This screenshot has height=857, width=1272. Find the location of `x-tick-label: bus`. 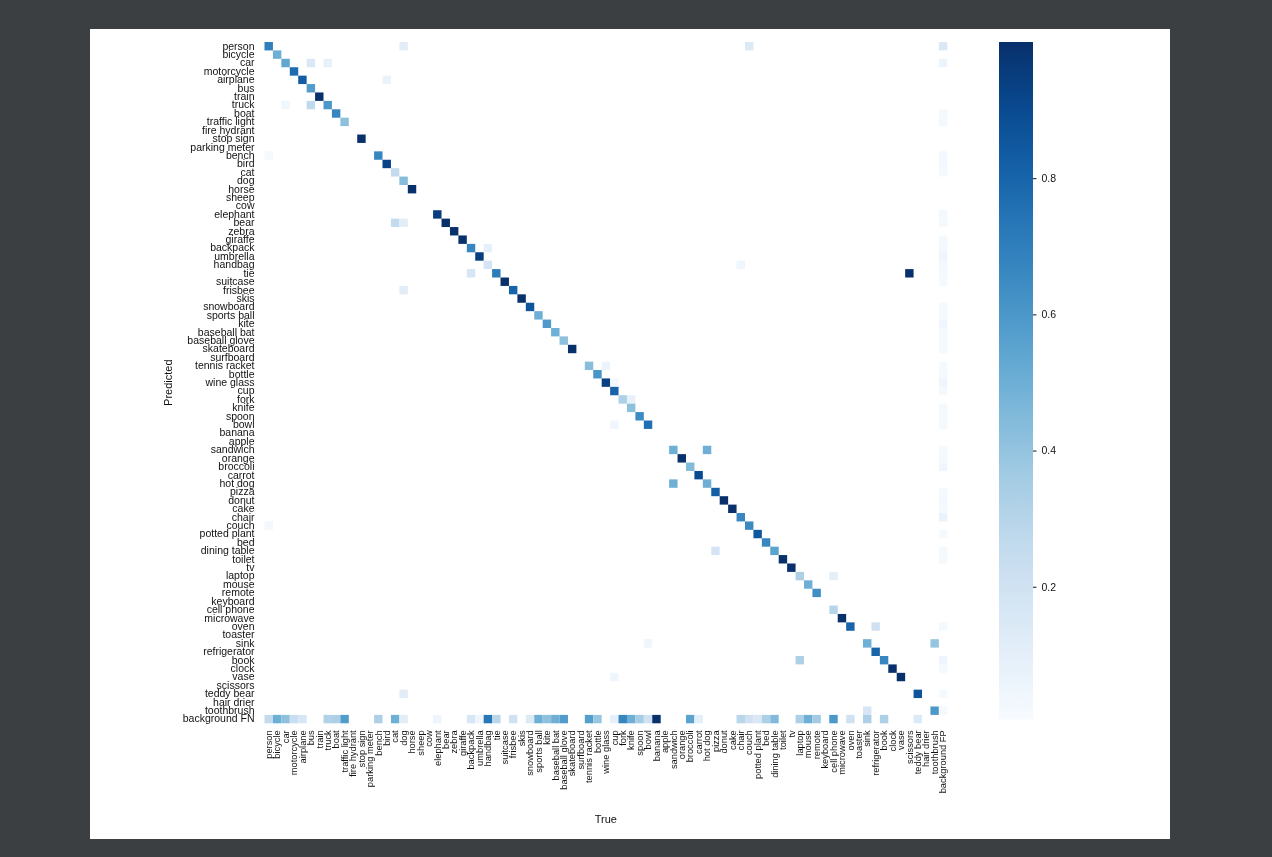

x-tick-label: bus is located at coordinates (311, 737).